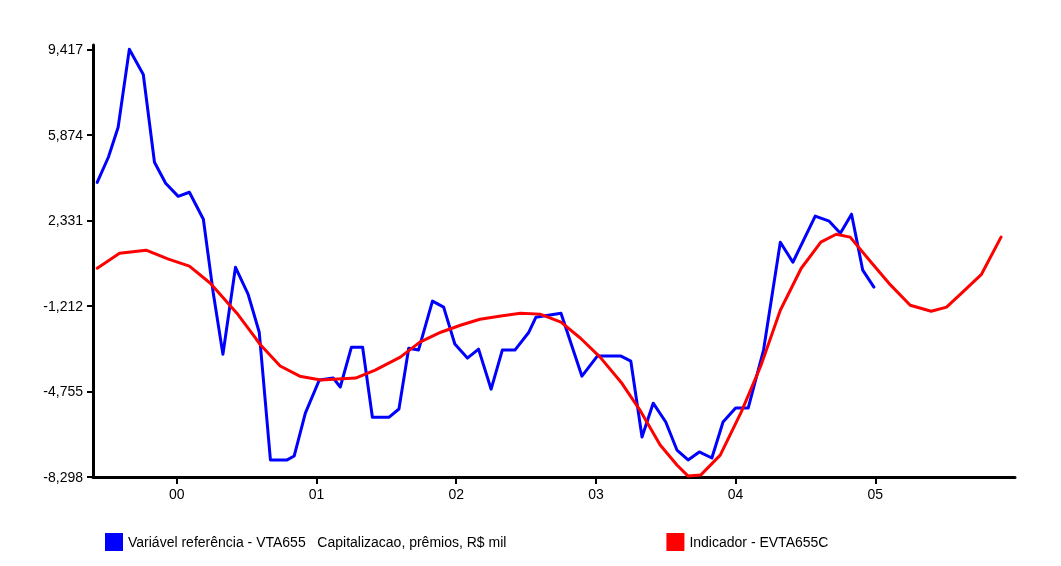 The image size is (1061, 566). Describe the element at coordinates (177, 494) in the screenshot. I see `x-tick-label: 00` at that location.